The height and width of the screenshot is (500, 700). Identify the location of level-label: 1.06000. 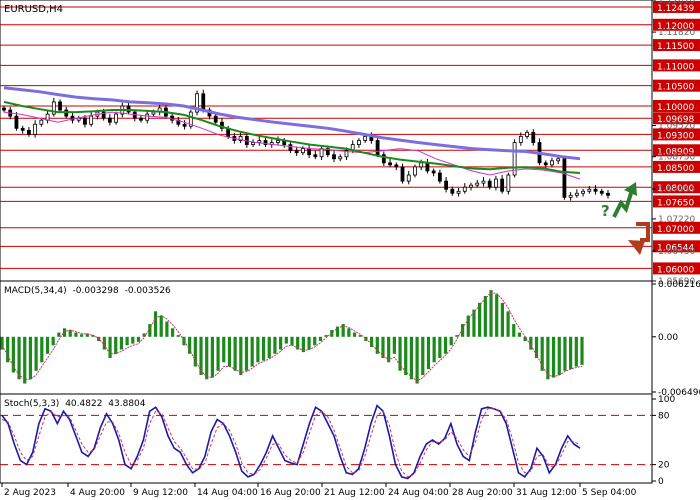
(675, 270).